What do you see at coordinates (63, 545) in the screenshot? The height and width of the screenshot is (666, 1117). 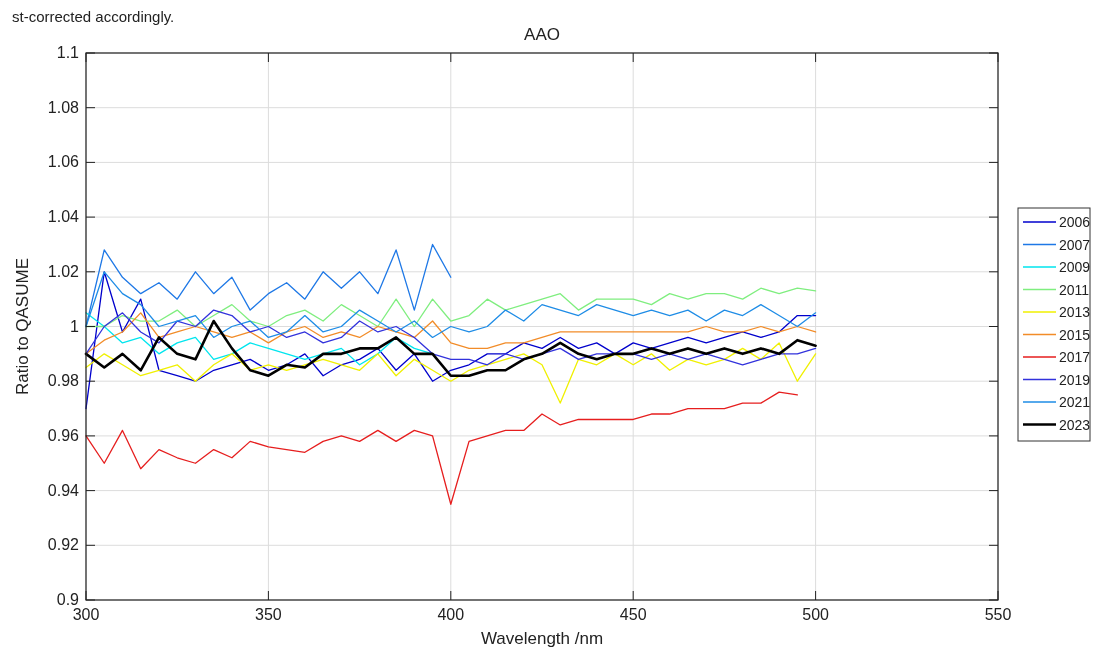 I see `y-tick-label: 0.92` at bounding box center [63, 545].